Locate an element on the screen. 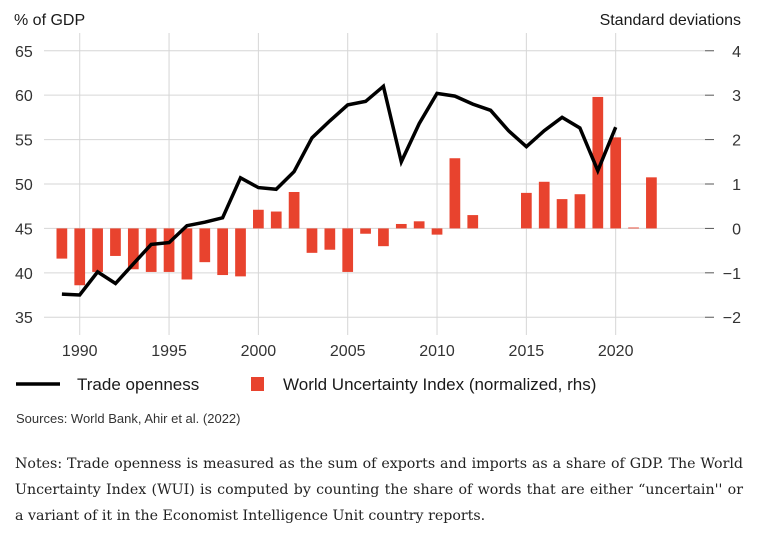 The height and width of the screenshot is (533, 768). right-axis-unit-label: Standard deviations is located at coordinates (670, 20).